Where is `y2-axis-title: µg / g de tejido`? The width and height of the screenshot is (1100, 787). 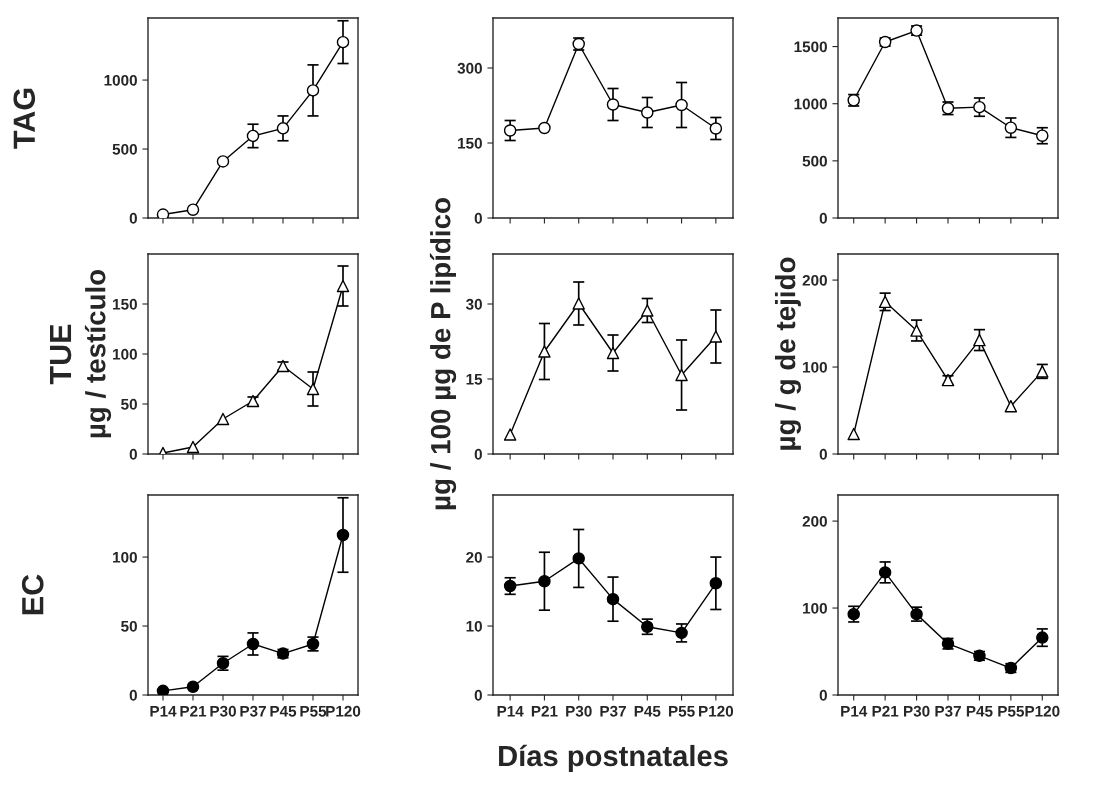
y2-axis-title: µg / g de tejido is located at coordinates (788, 353).